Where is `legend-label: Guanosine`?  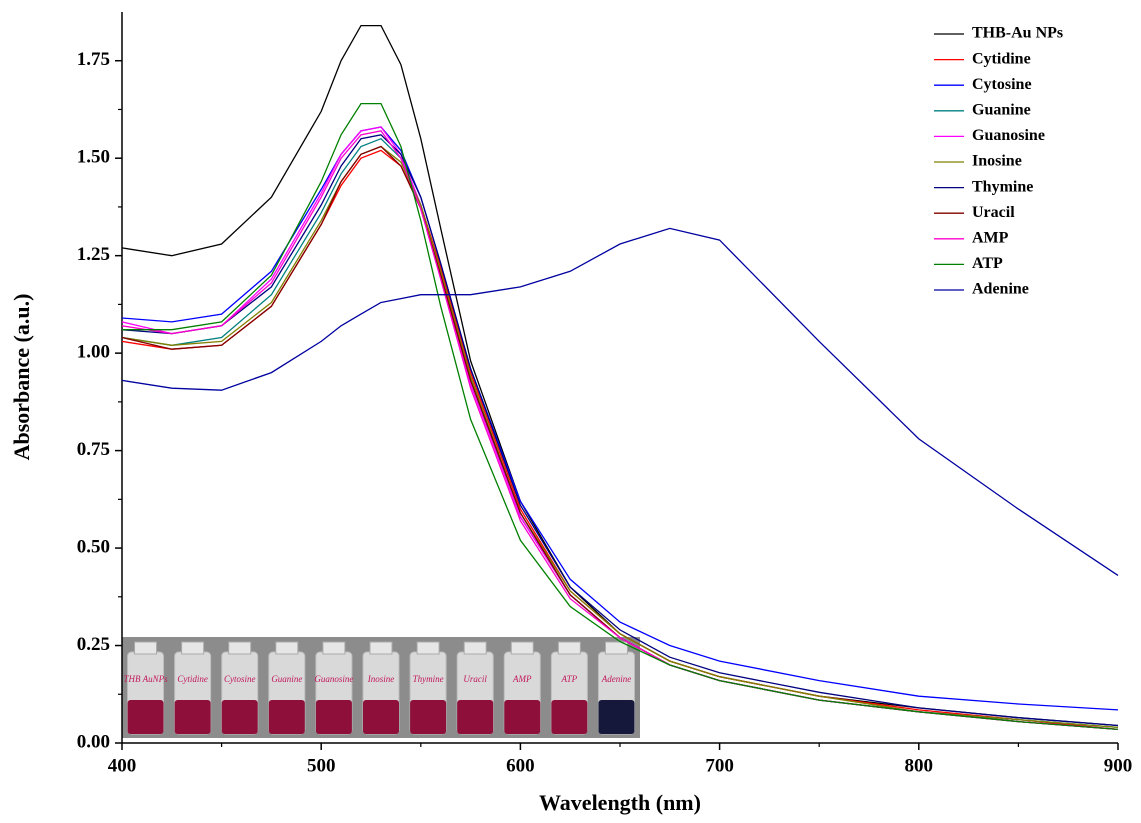 legend-label: Guanosine is located at coordinates (1008, 135).